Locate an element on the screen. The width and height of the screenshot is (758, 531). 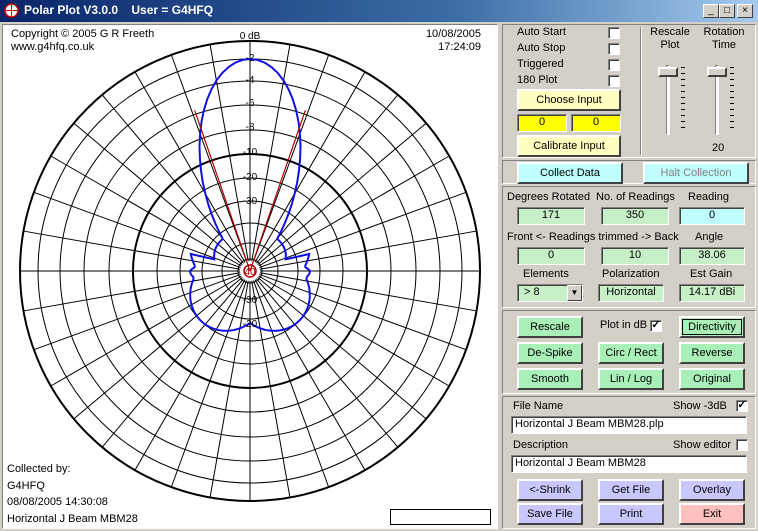
file-name-input: Horizontal J Beam MBM28.plp is located at coordinates (629, 425).